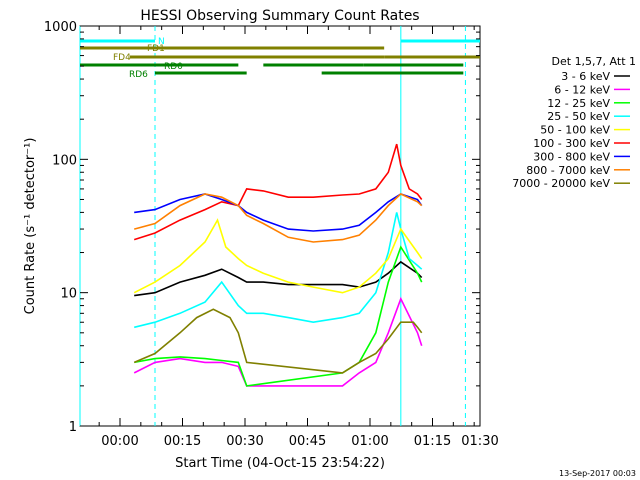  What do you see at coordinates (568, 170) in the screenshot?
I see `legend-label-7: 800 - 7000 keV` at bounding box center [568, 170].